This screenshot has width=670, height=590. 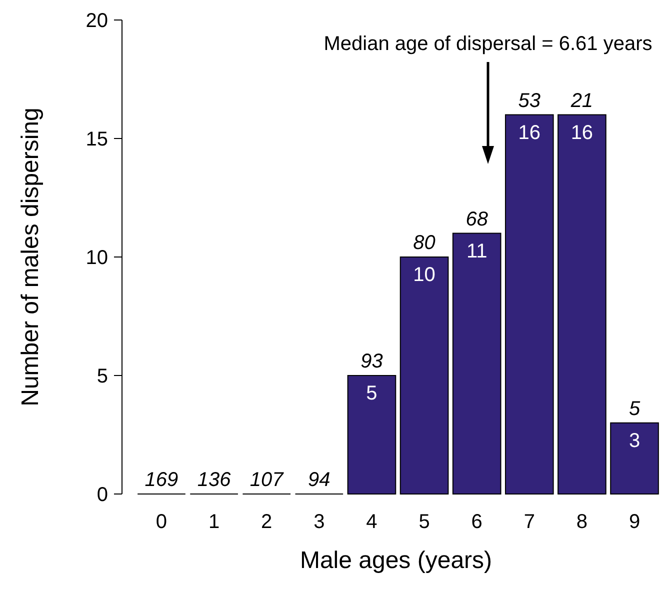 What do you see at coordinates (424, 275) in the screenshot?
I see `data-label: 10` at bounding box center [424, 275].